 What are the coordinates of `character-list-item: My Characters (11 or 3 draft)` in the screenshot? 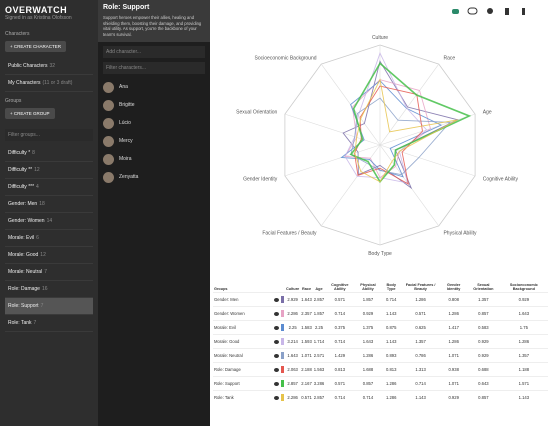 It's located at (49, 83).